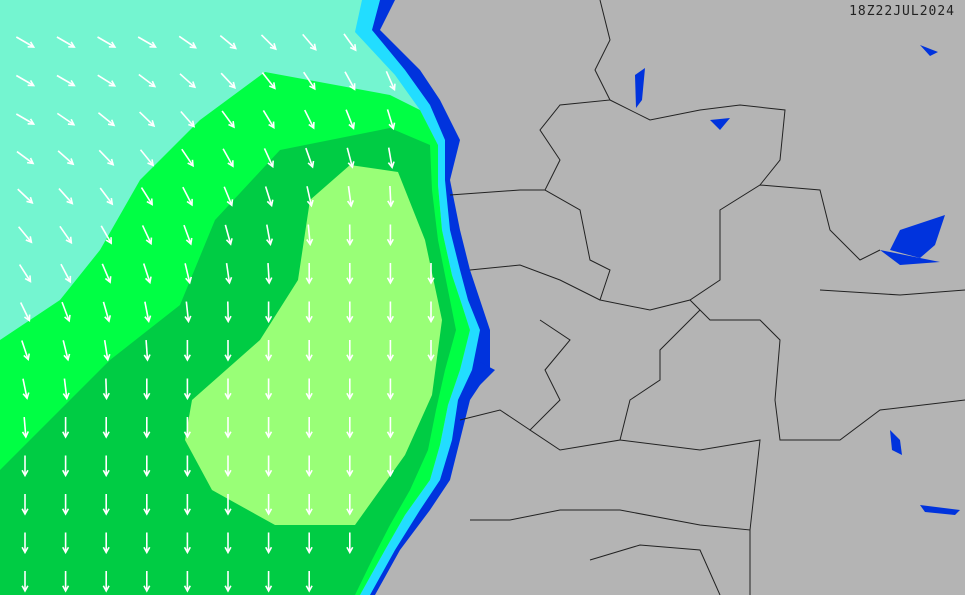 The height and width of the screenshot is (595, 965). I want to click on timestamp-label: 18Z22JUL2024, so click(902, 11).